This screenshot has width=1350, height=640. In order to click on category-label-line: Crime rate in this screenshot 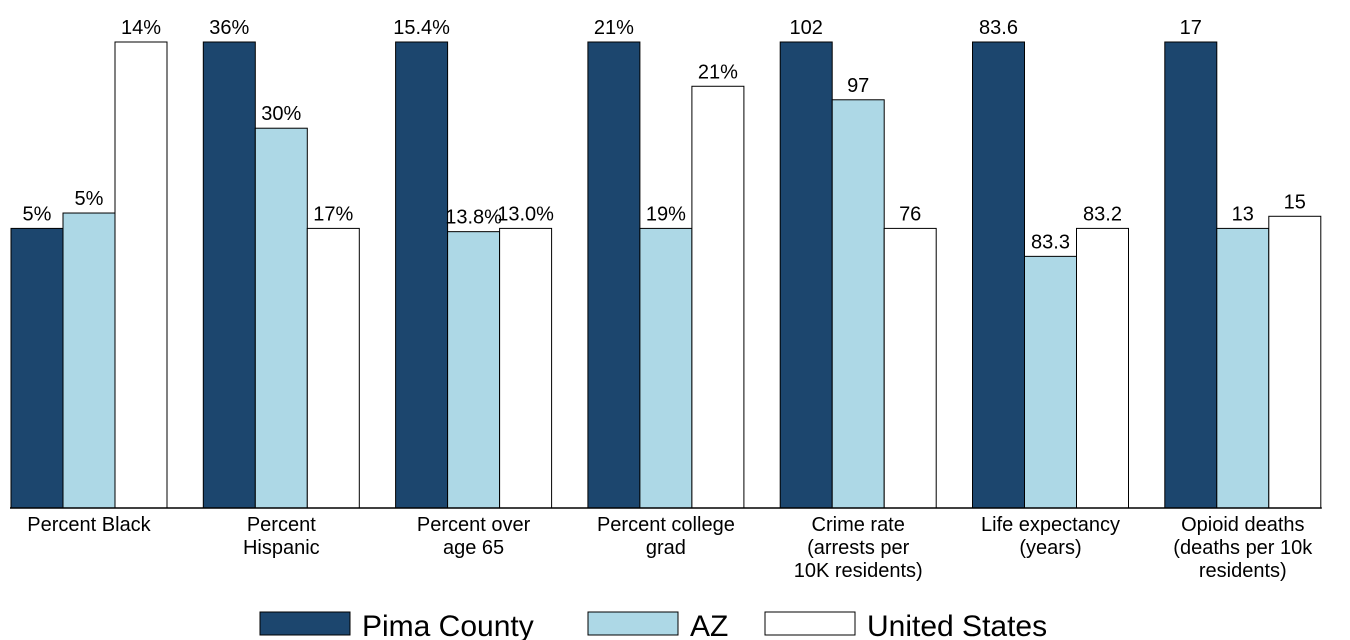, I will do `click(858, 525)`.